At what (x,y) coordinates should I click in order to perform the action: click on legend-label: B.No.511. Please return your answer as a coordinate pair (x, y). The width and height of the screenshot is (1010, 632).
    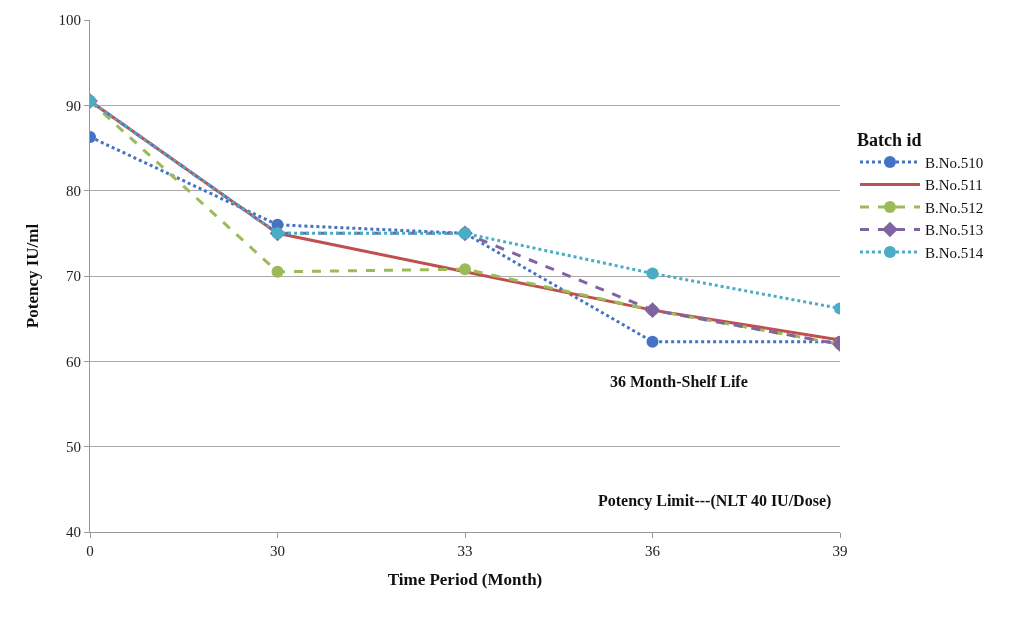
    Looking at the image, I should click on (954, 185).